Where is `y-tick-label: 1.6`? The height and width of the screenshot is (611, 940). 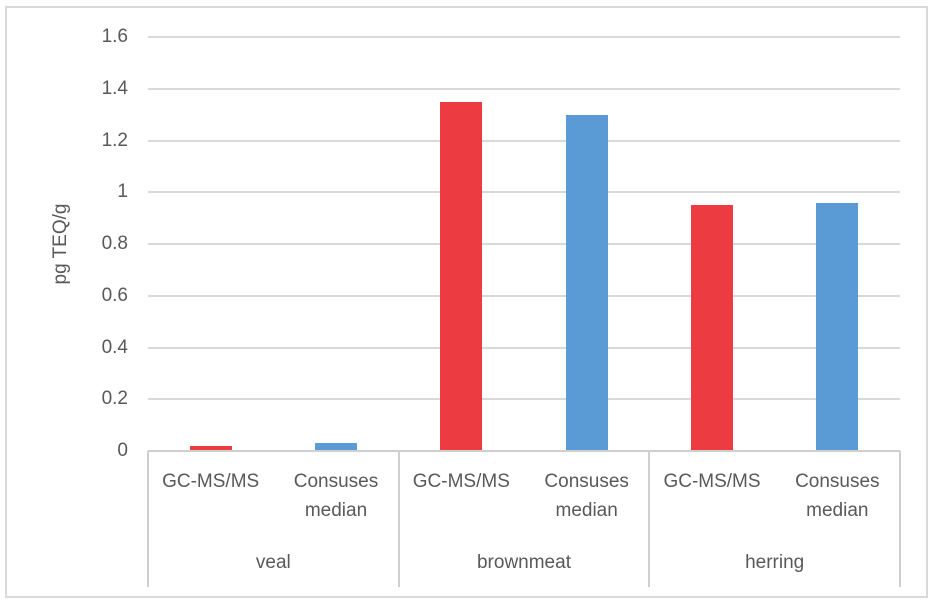
y-tick-label: 1.6 is located at coordinates (114, 36).